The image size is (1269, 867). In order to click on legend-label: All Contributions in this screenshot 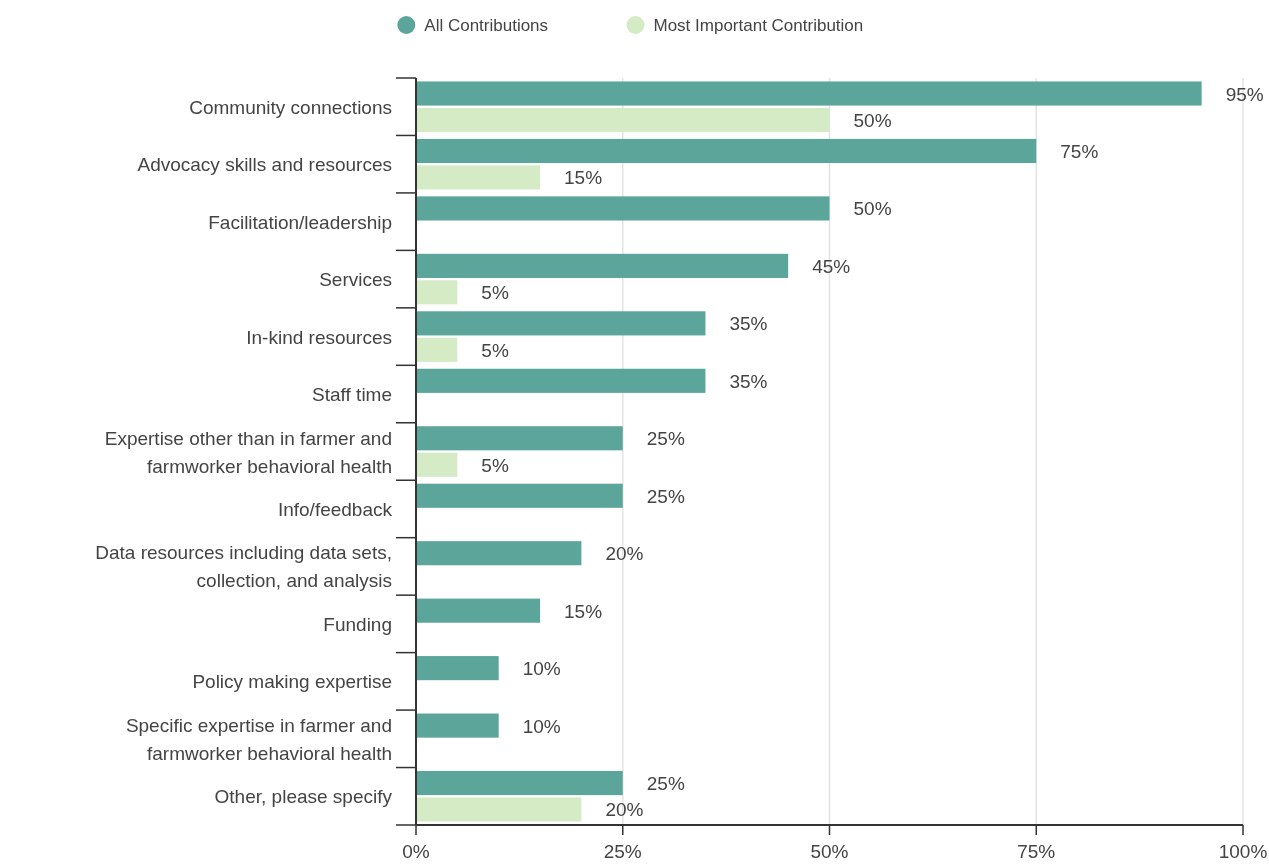, I will do `click(486, 25)`.